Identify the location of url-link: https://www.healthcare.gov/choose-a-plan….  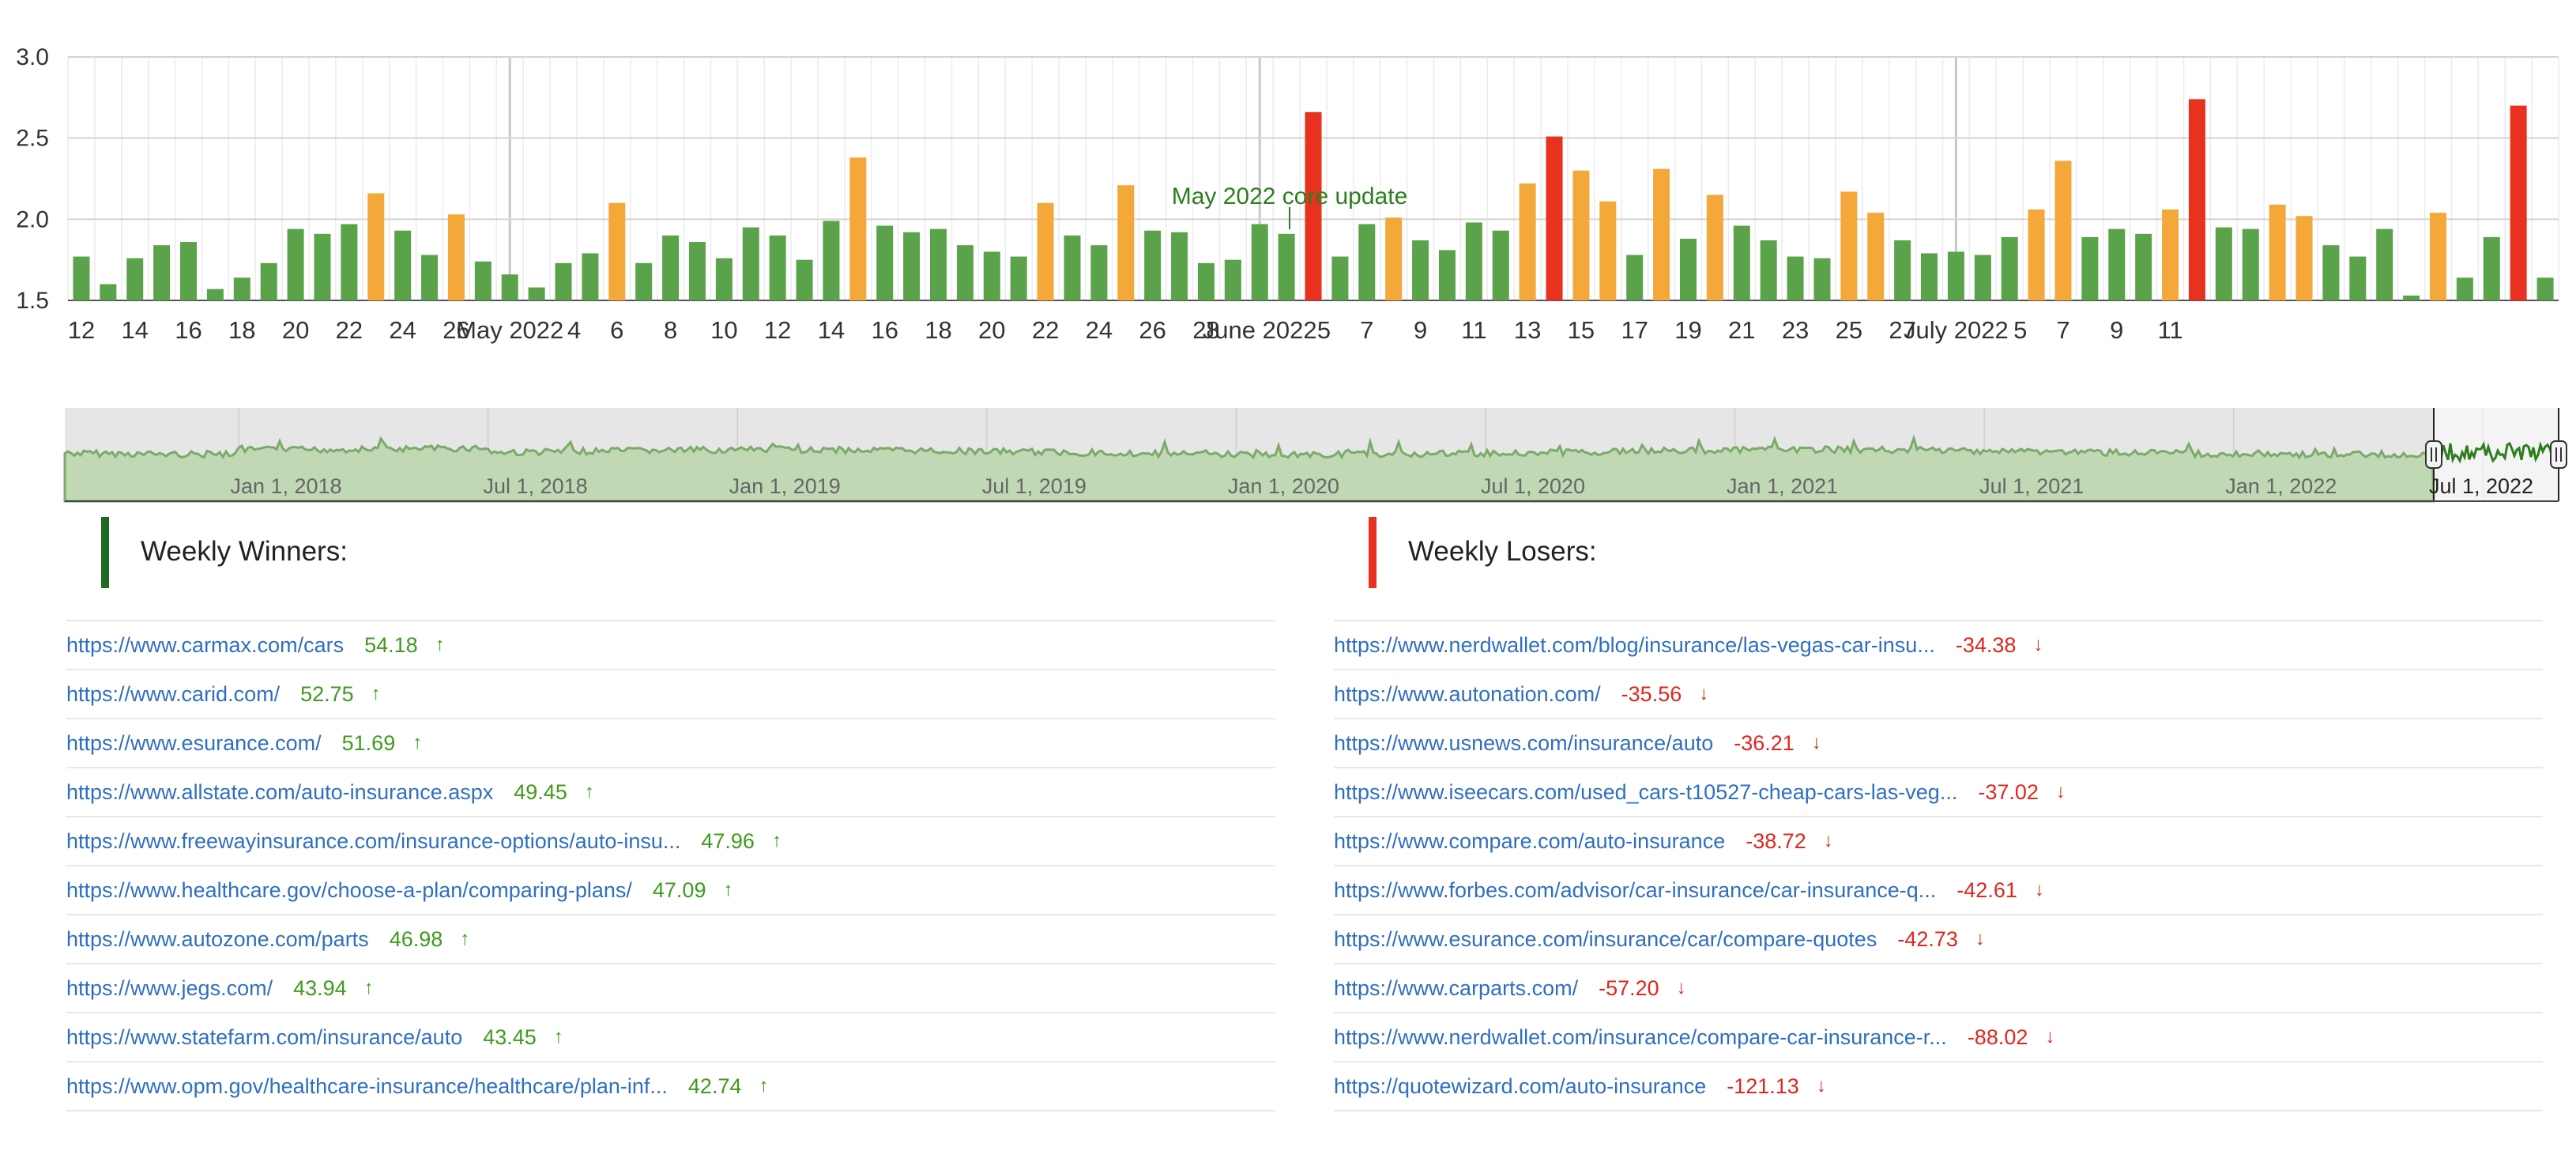
(349, 889).